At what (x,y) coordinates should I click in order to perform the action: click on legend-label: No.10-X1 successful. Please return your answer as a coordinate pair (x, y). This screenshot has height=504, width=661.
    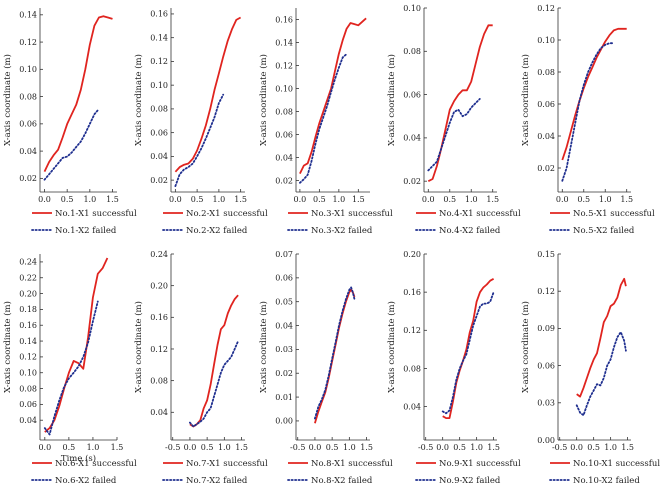
    Looking at the image, I should click on (616, 464).